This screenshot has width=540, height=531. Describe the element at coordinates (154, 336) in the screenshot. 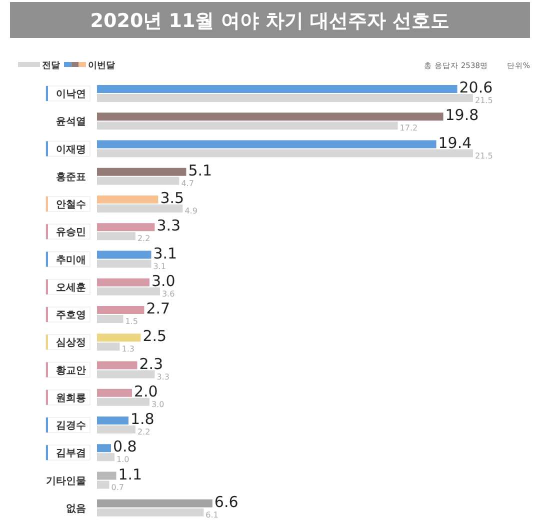

I see `data-label: 2.5` at that location.